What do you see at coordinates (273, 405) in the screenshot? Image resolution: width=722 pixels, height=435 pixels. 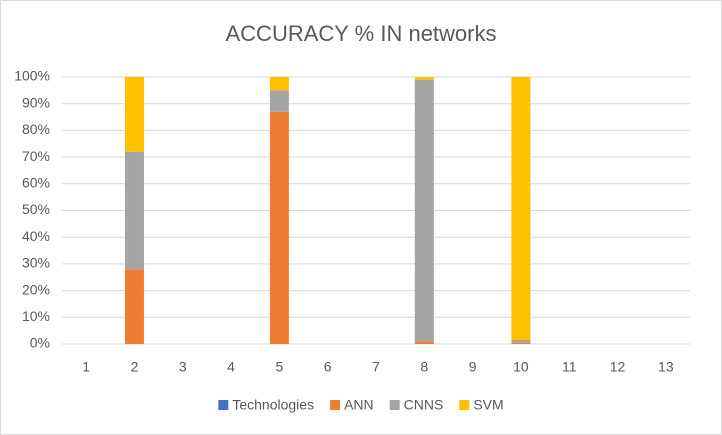 I see `legend-label: Technologies` at bounding box center [273, 405].